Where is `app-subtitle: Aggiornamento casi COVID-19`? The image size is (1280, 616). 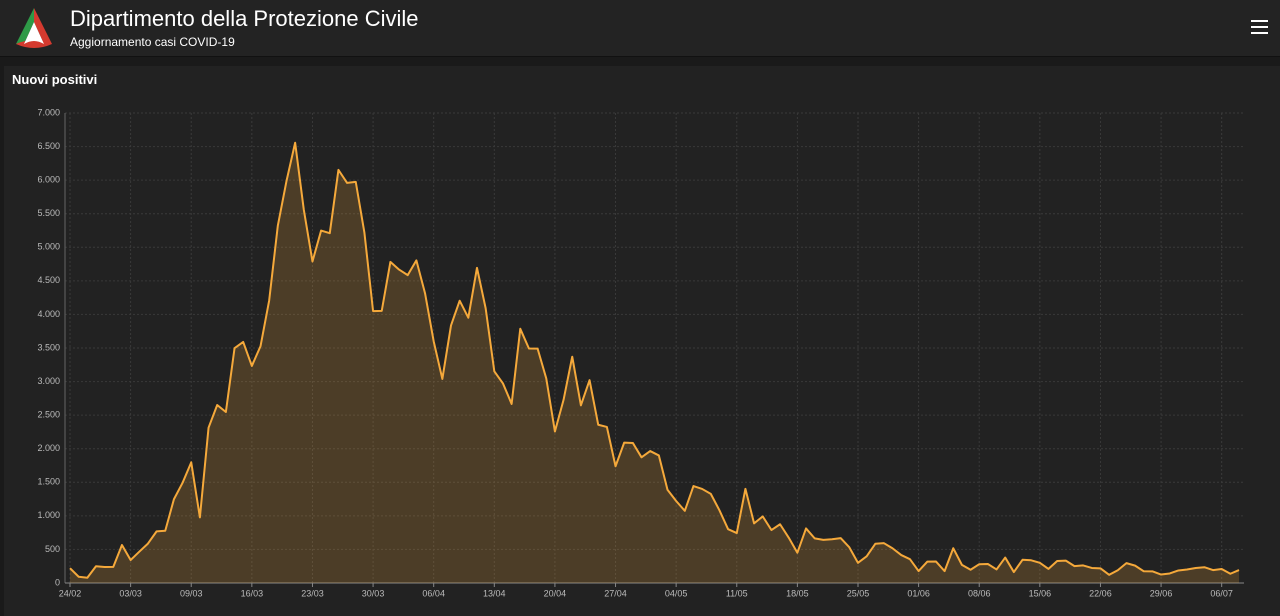
app-subtitle: Aggiornamento casi COVID-19 is located at coordinates (152, 42).